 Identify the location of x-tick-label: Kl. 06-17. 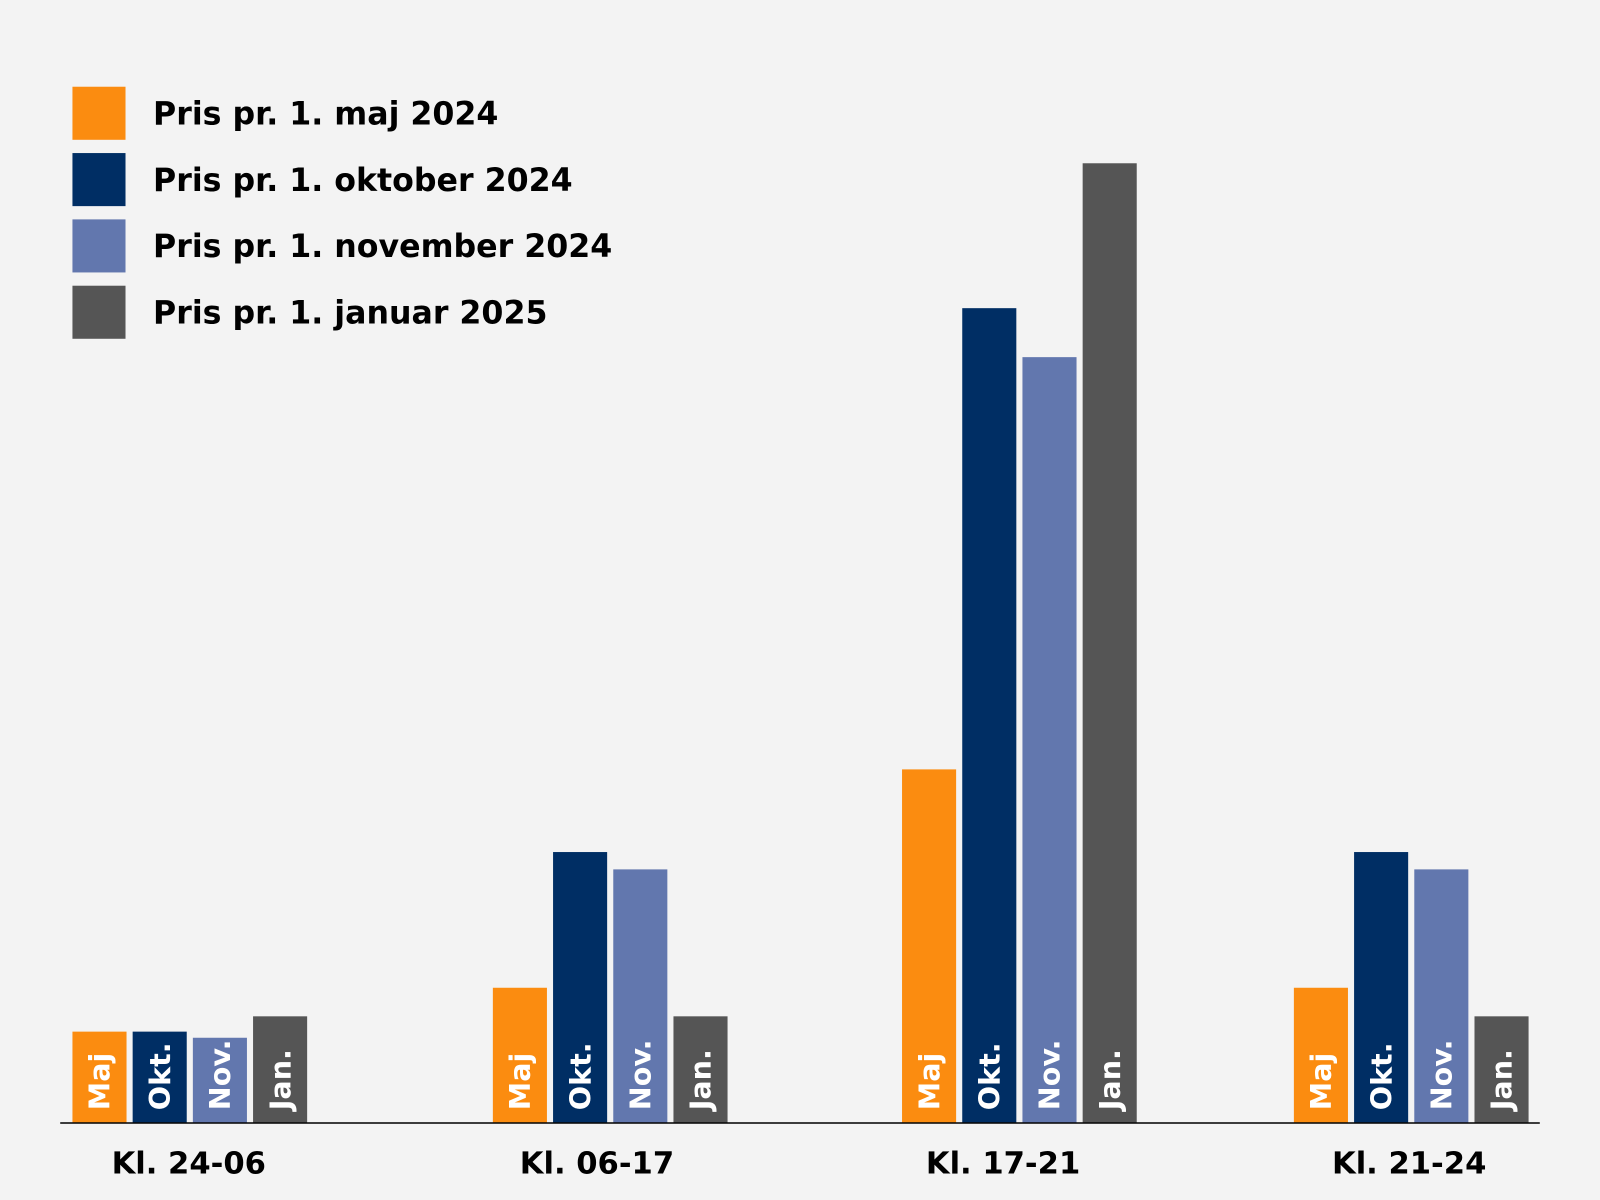
(597, 1163).